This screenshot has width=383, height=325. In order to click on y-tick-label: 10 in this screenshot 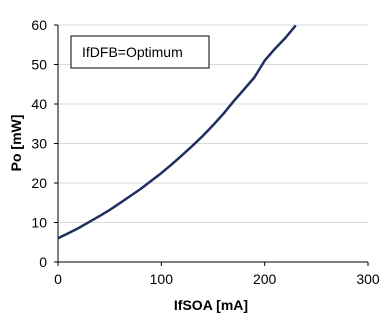, I will do `click(39, 223)`.